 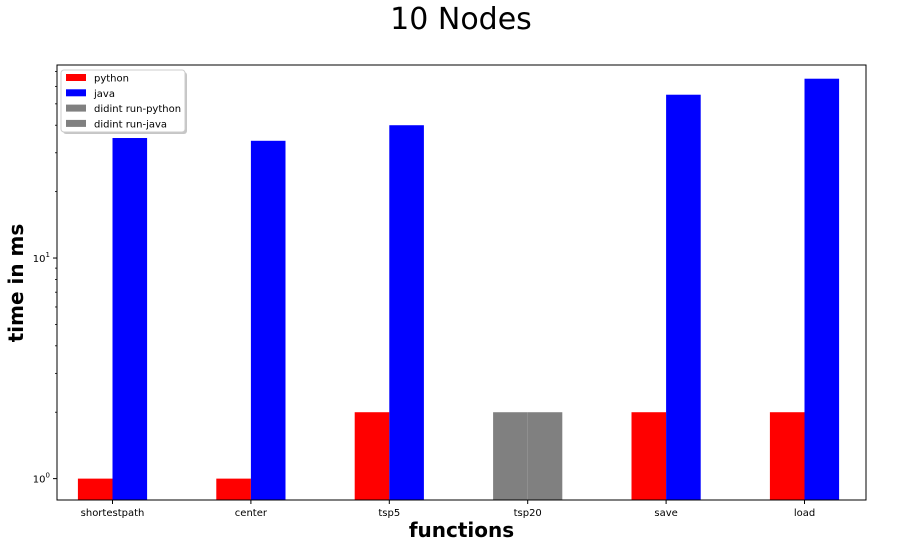 I want to click on x-tick-label: center, so click(x=251, y=513).